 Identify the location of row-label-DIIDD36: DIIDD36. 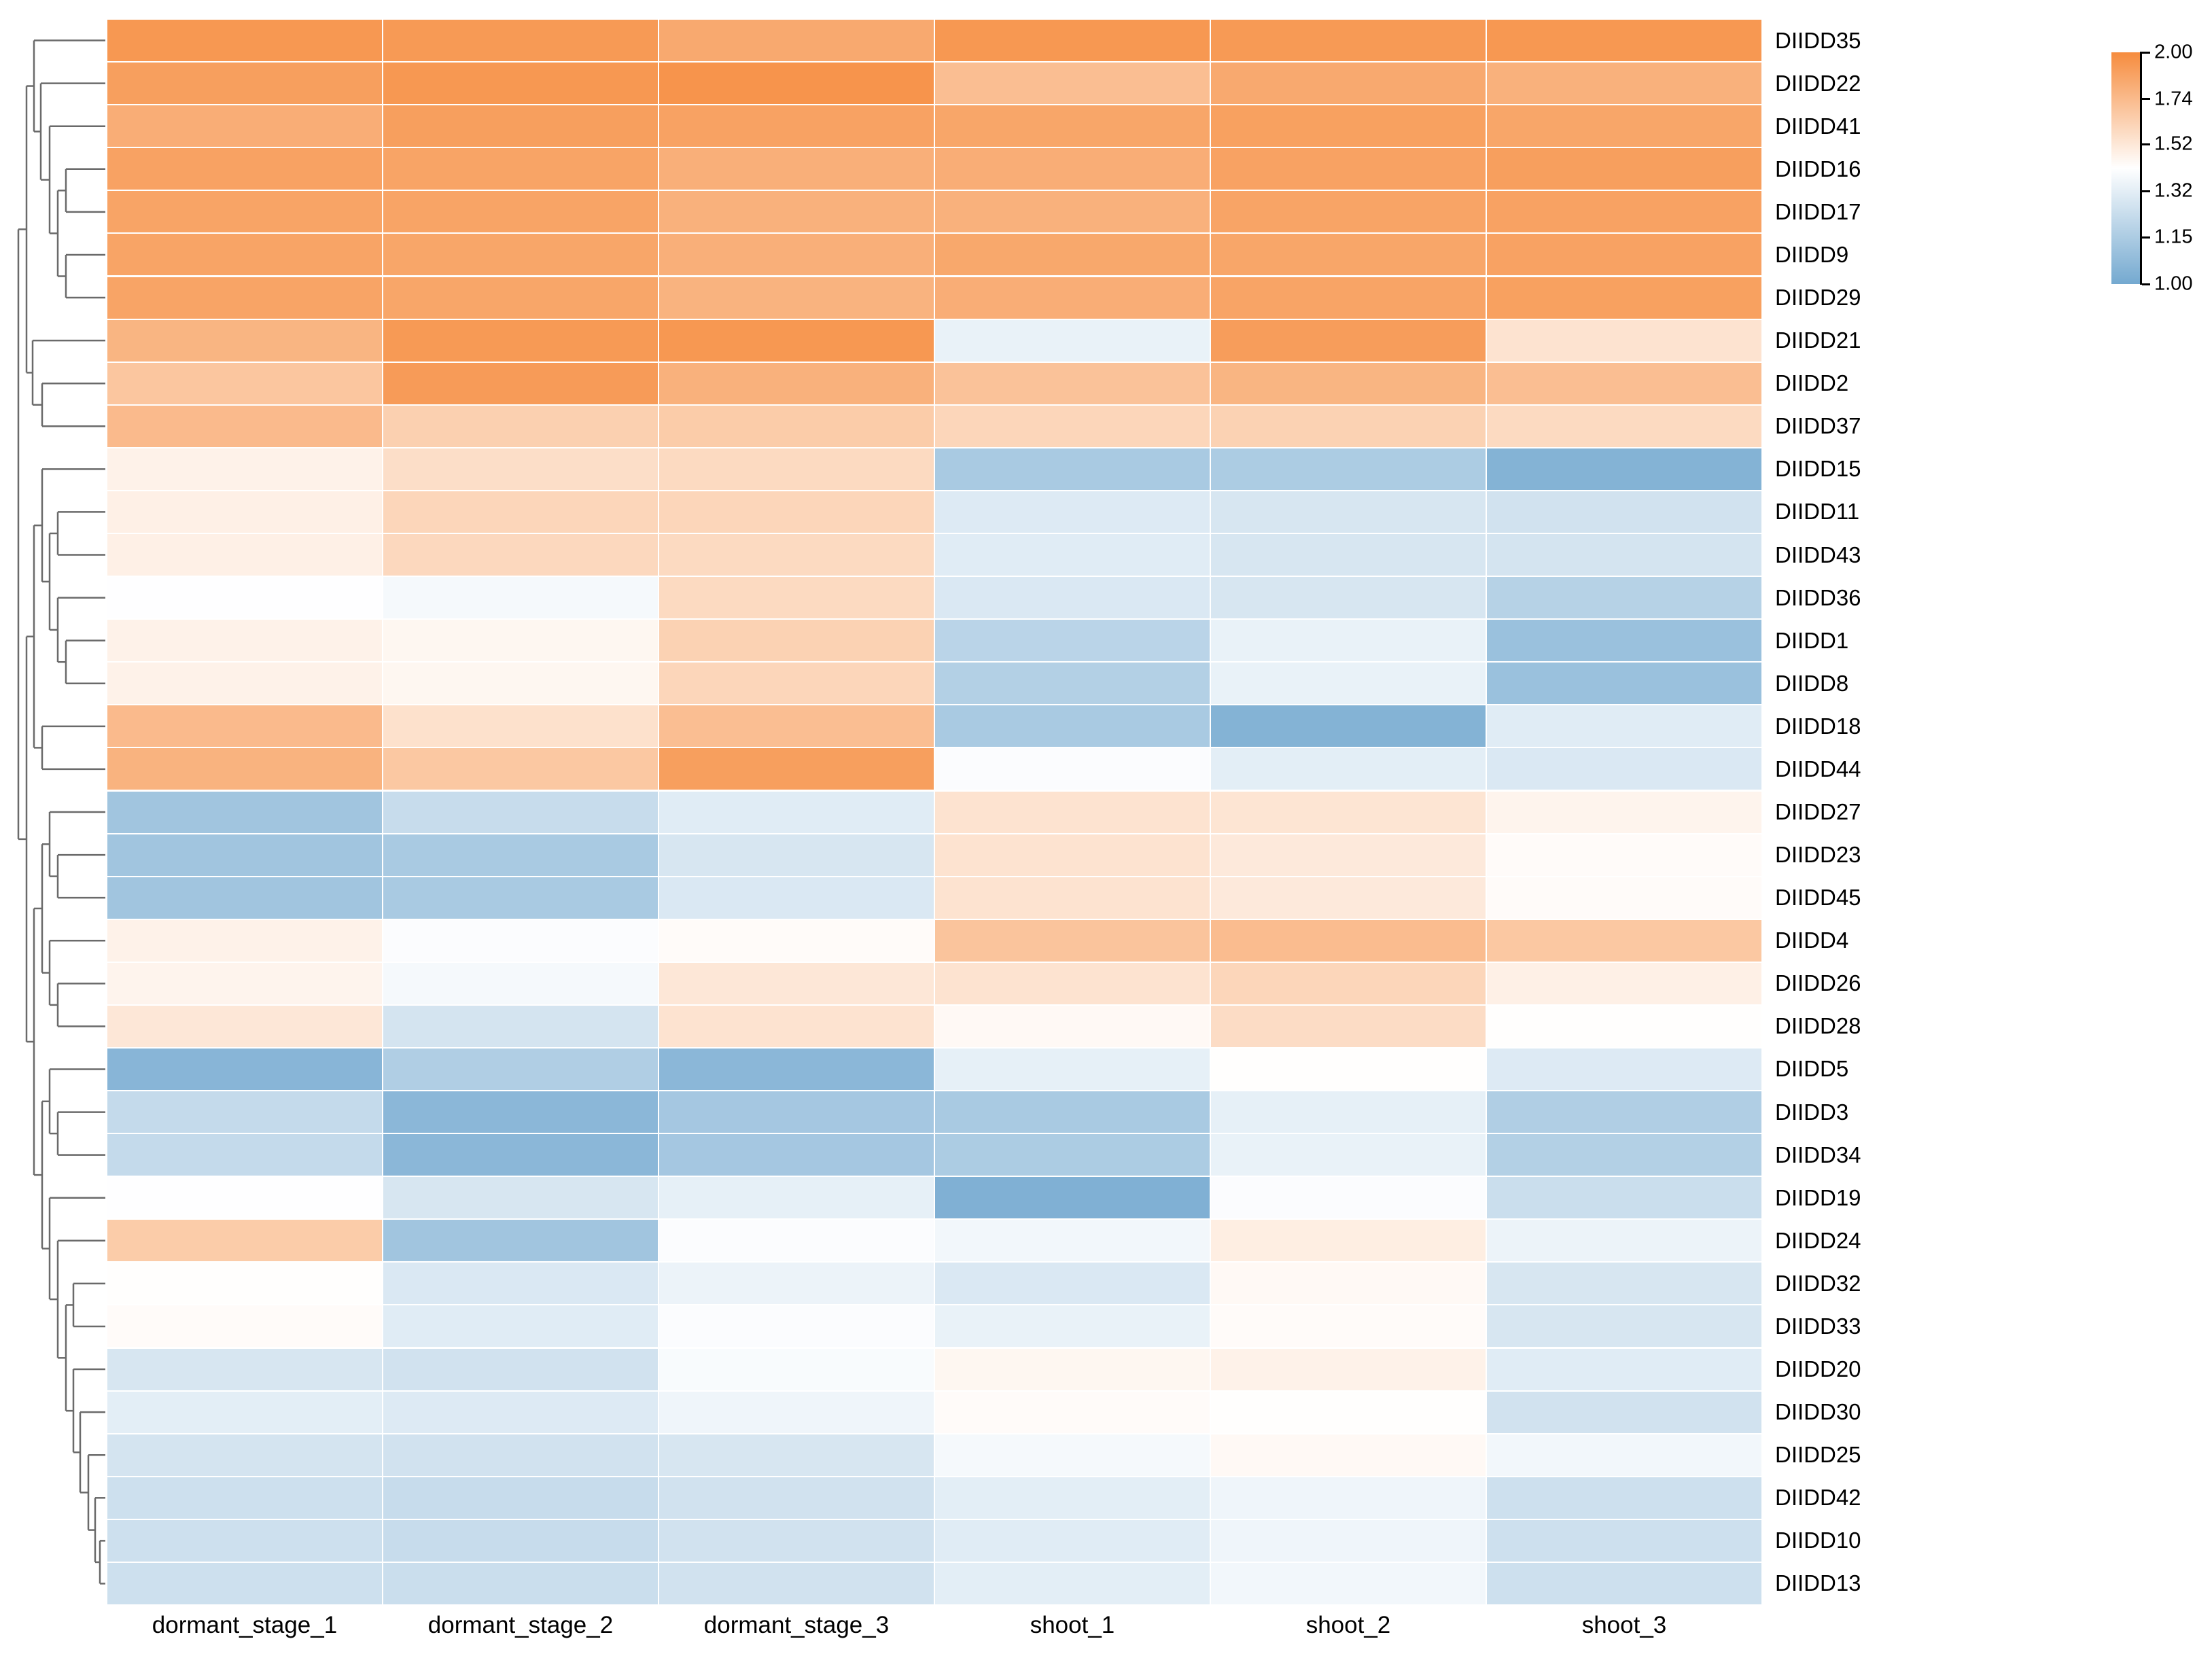
(1818, 597).